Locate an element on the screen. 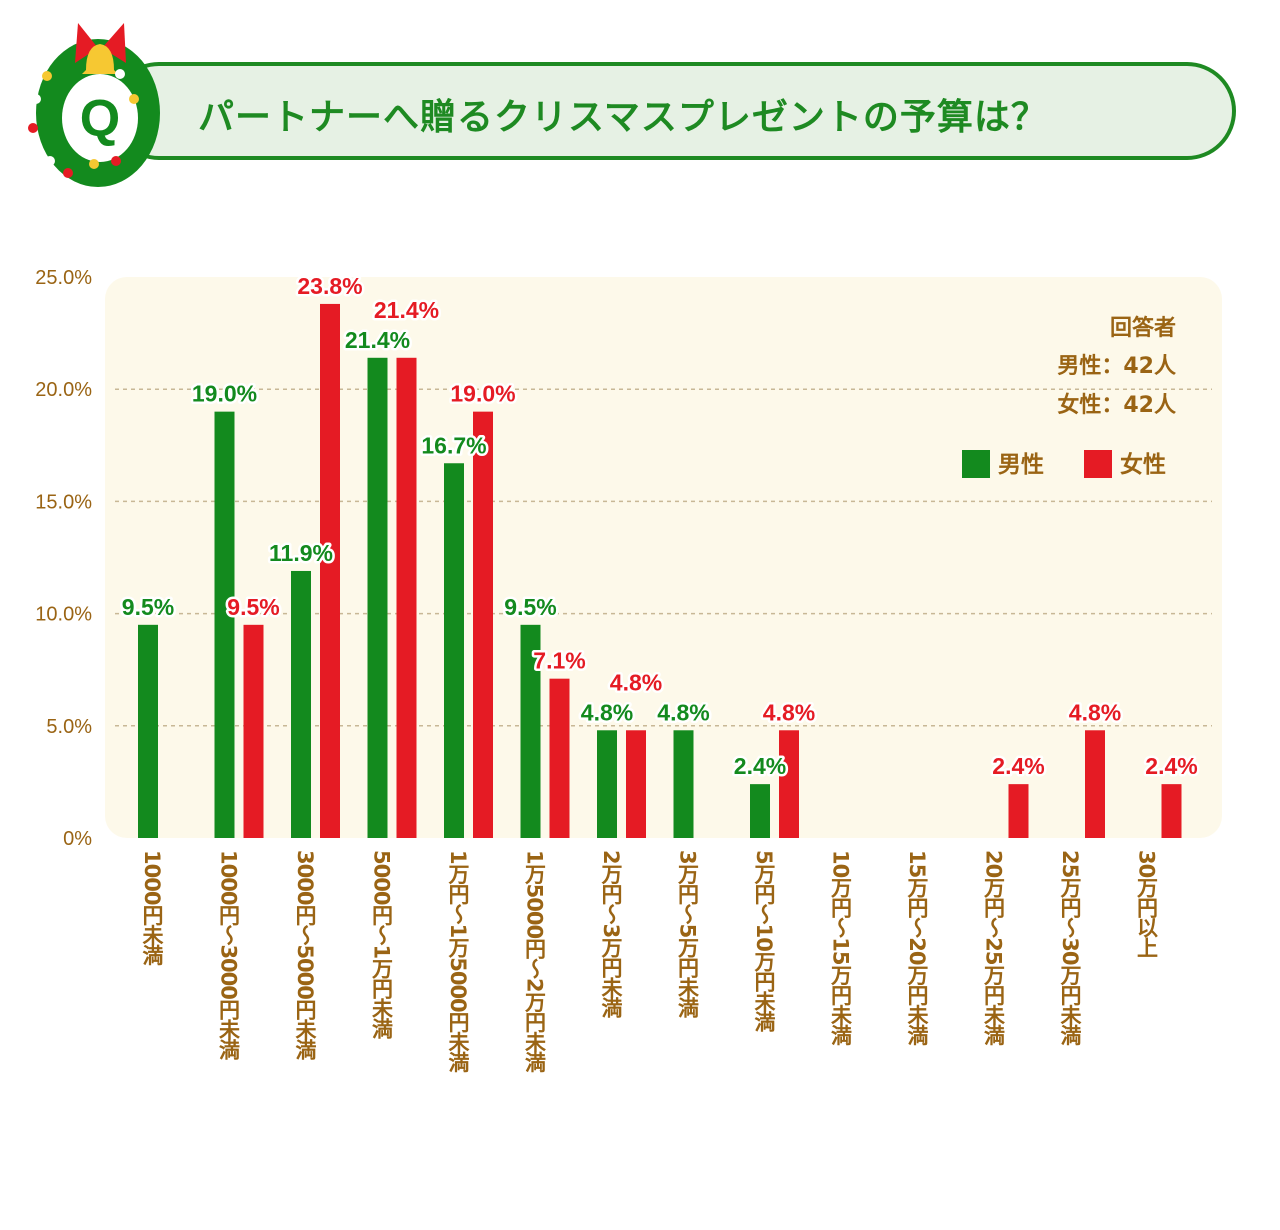 Image resolution: width=1280 pixels, height=1230 pixels. respondents-heading: 回答者 is located at coordinates (1143, 328).